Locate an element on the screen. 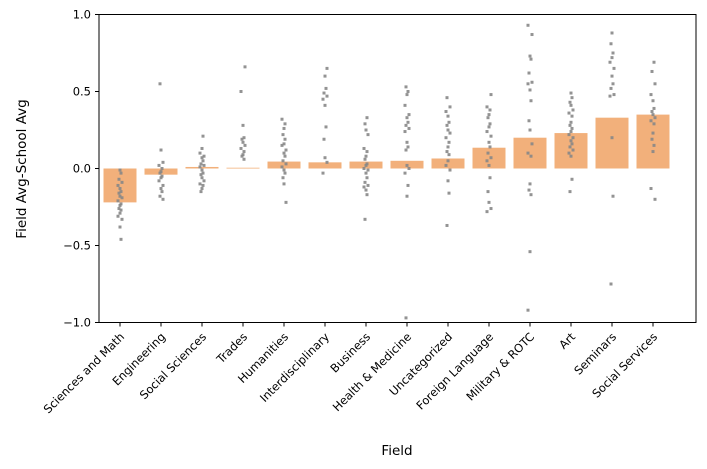 The image size is (707, 469). y-tick-label: 0.5 is located at coordinates (82, 92).